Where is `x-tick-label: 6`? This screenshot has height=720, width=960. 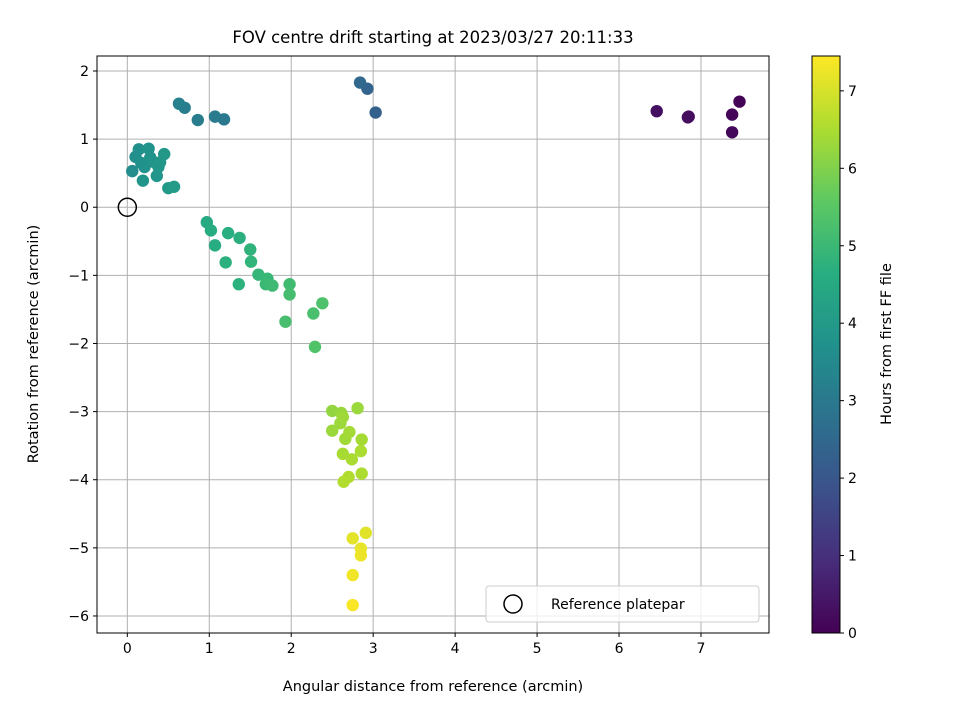 x-tick-label: 6 is located at coordinates (619, 649).